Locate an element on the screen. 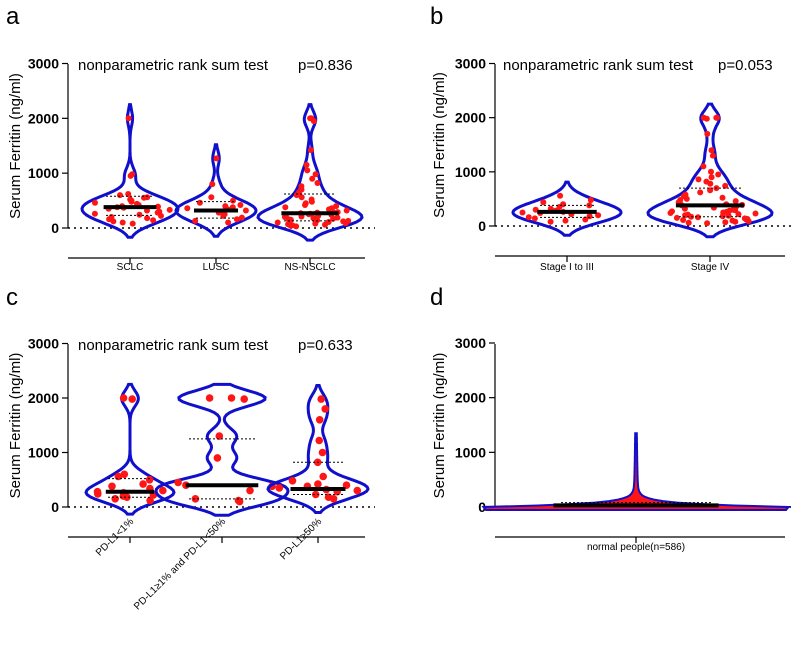  y-tick-label: 2000 is located at coordinates (43, 118).